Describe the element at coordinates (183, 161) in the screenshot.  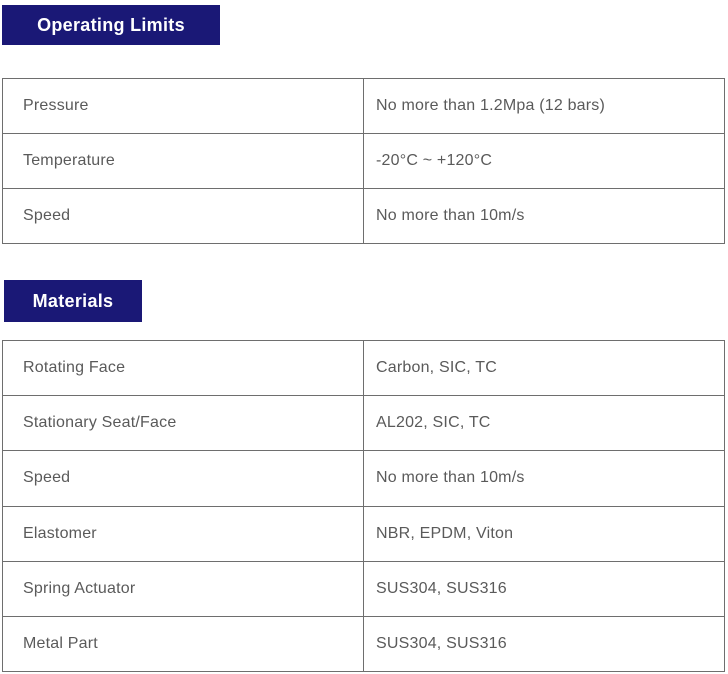
I see `row-label: Temperature` at that location.